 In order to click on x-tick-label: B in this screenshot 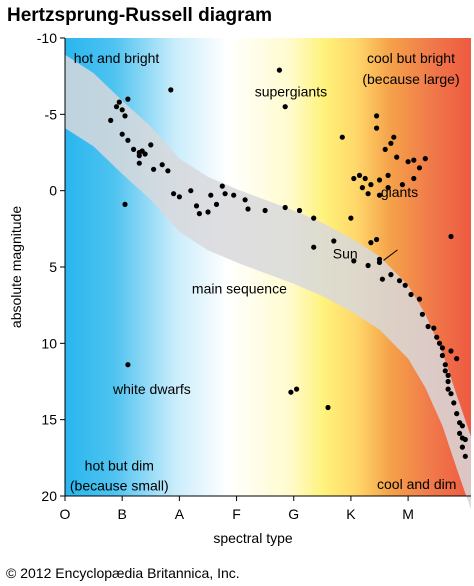, I will do `click(122, 514)`.